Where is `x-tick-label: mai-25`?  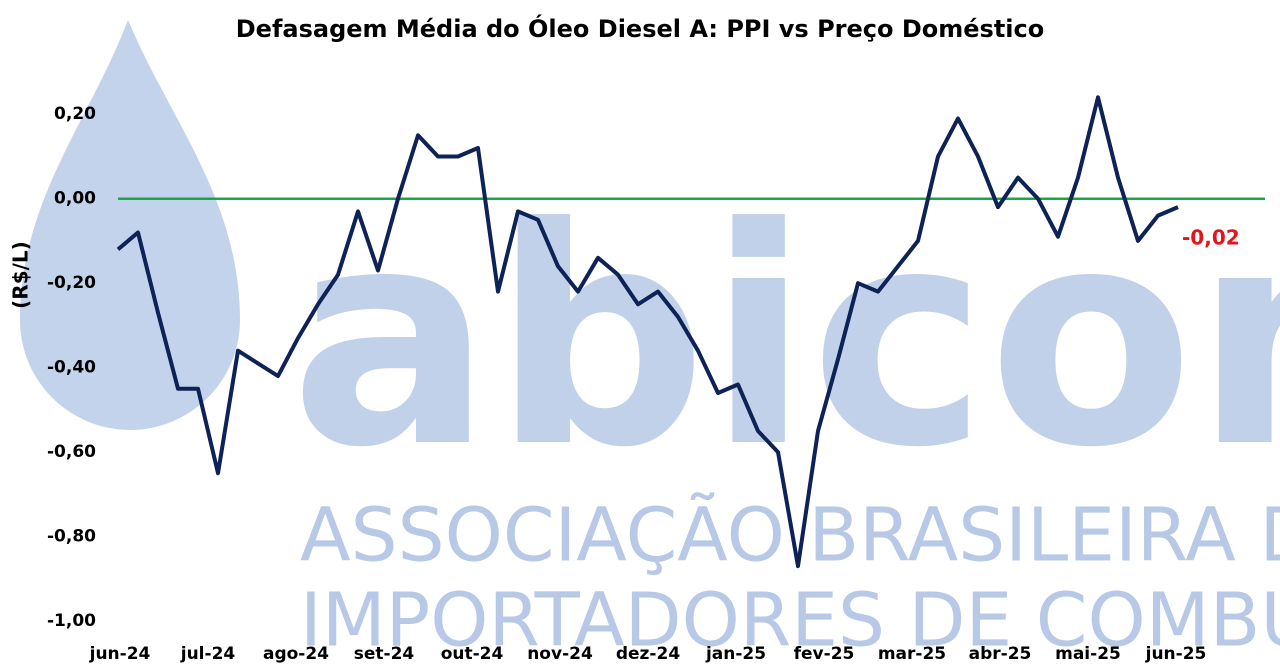 x-tick-label: mai-25 is located at coordinates (1088, 654).